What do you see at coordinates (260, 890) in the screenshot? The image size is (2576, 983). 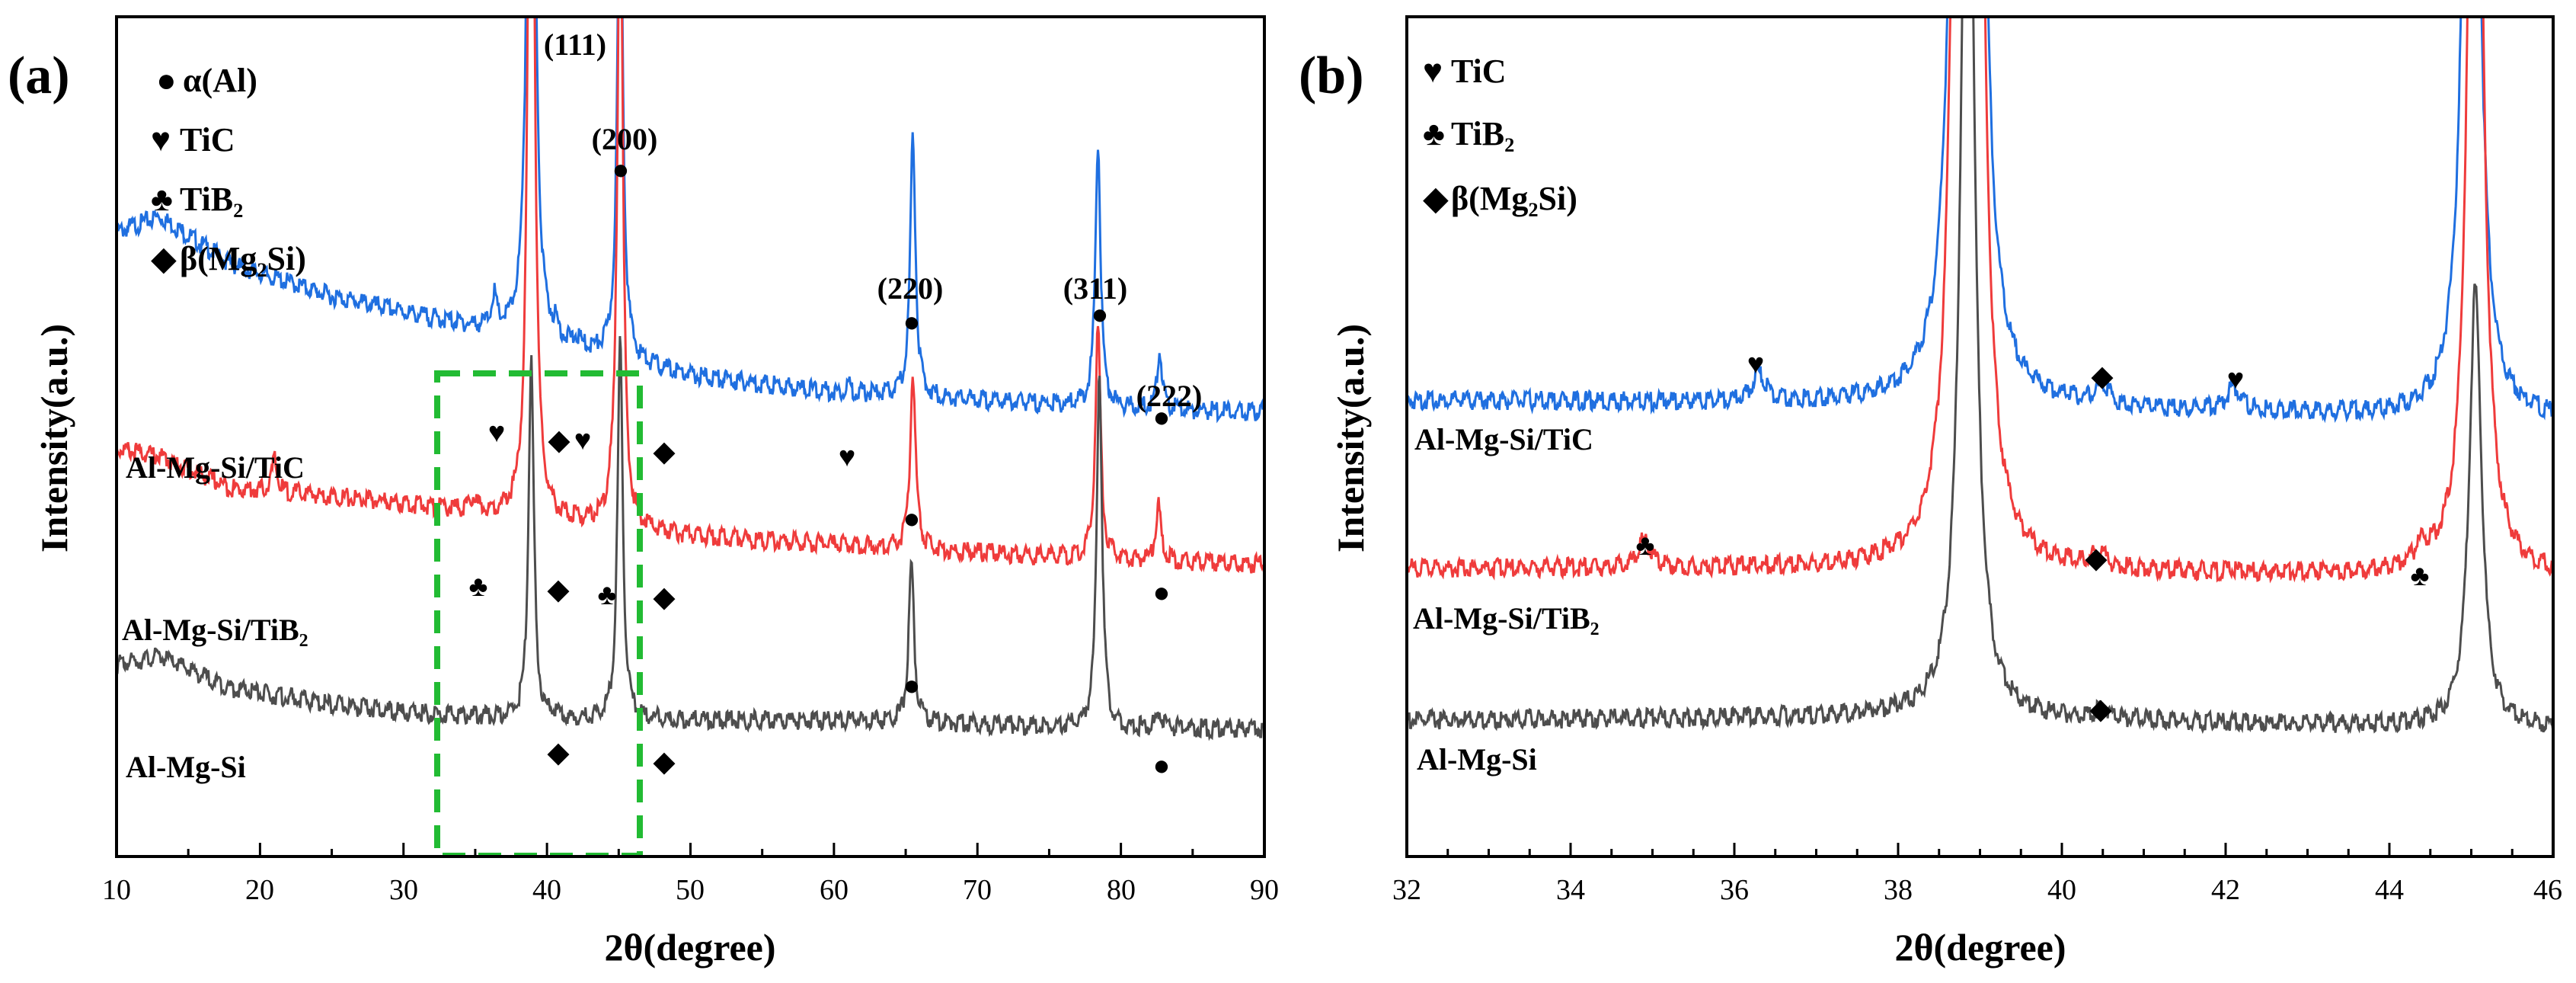 I see `x-tick-label: 20` at bounding box center [260, 890].